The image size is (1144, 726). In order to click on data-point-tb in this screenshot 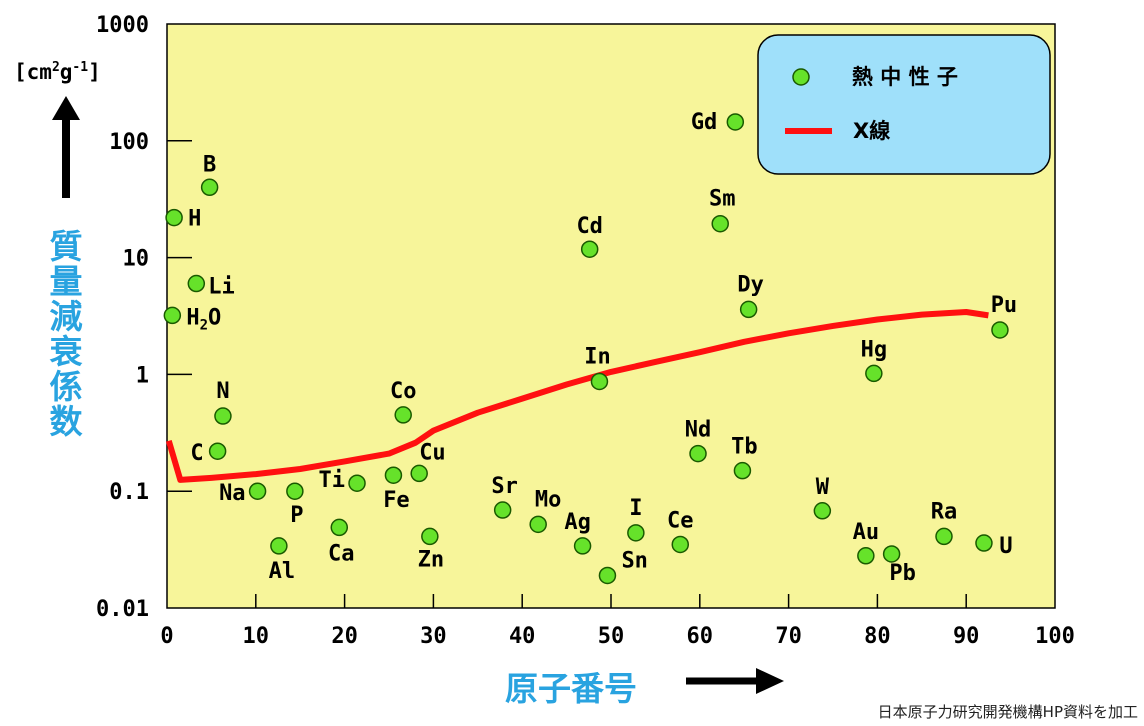, I will do `click(742, 470)`.